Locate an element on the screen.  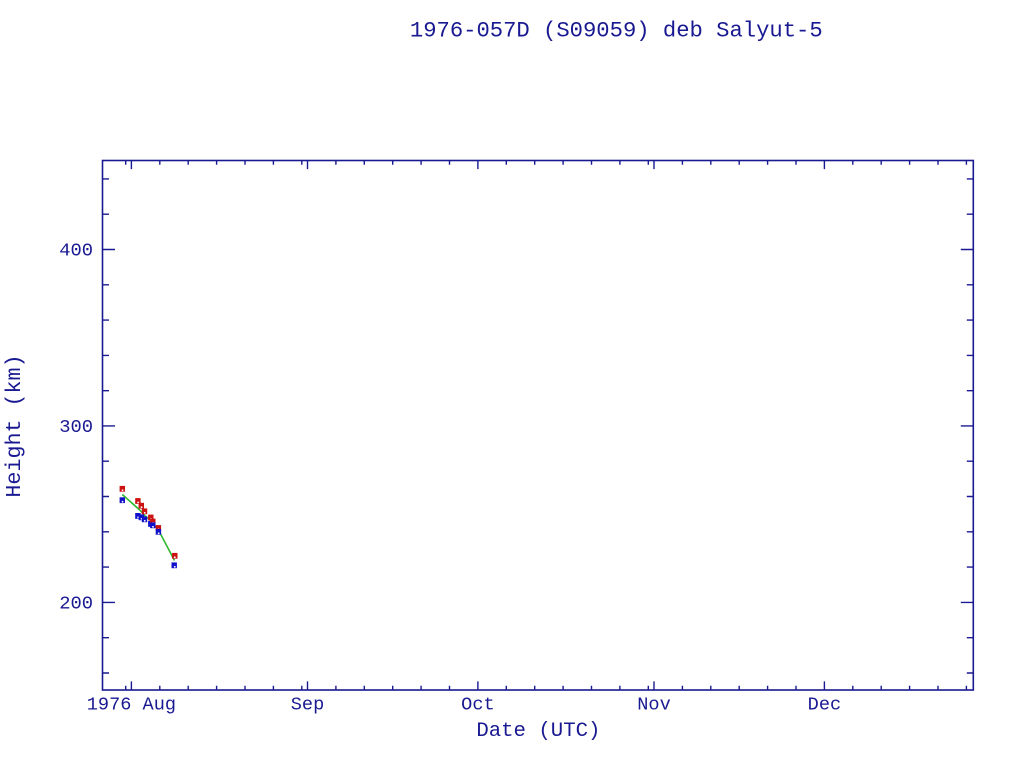
svg-text: 300 is located at coordinates (76, 427).